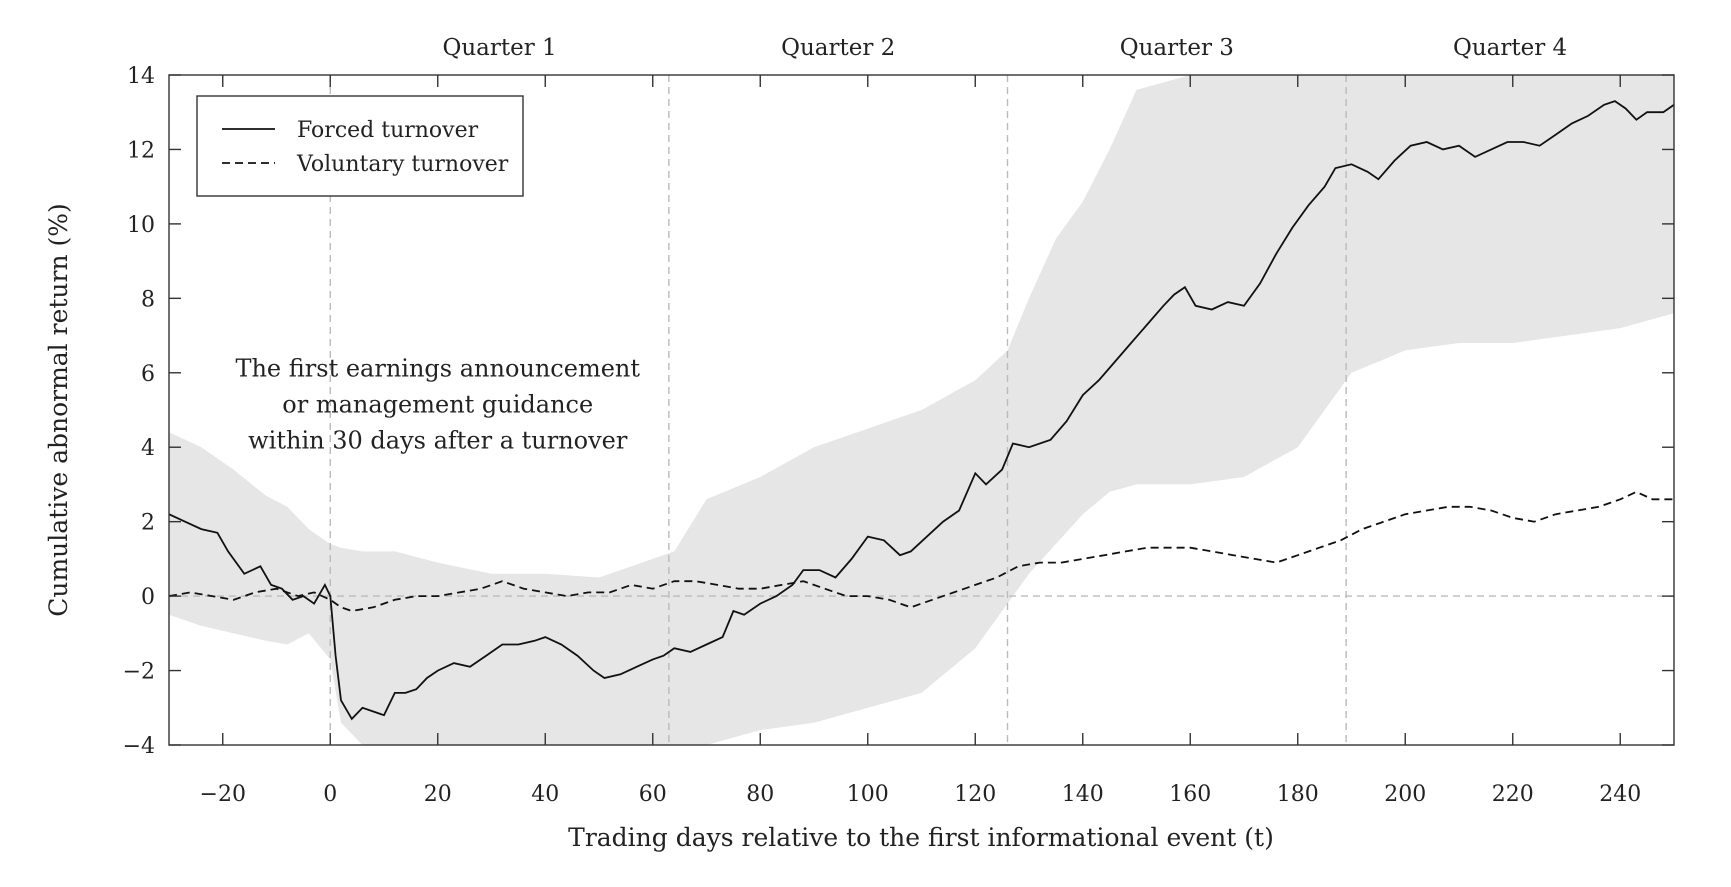  Describe the element at coordinates (1083, 794) in the screenshot. I see `x-tick-label: 140` at that location.